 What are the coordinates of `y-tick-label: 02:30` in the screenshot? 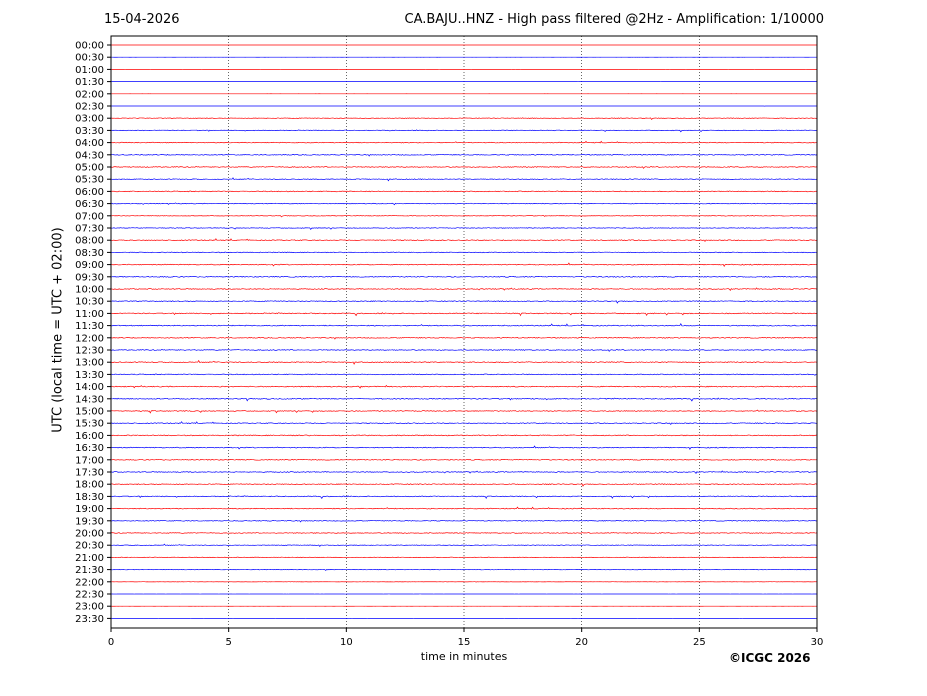 It's located at (89, 107).